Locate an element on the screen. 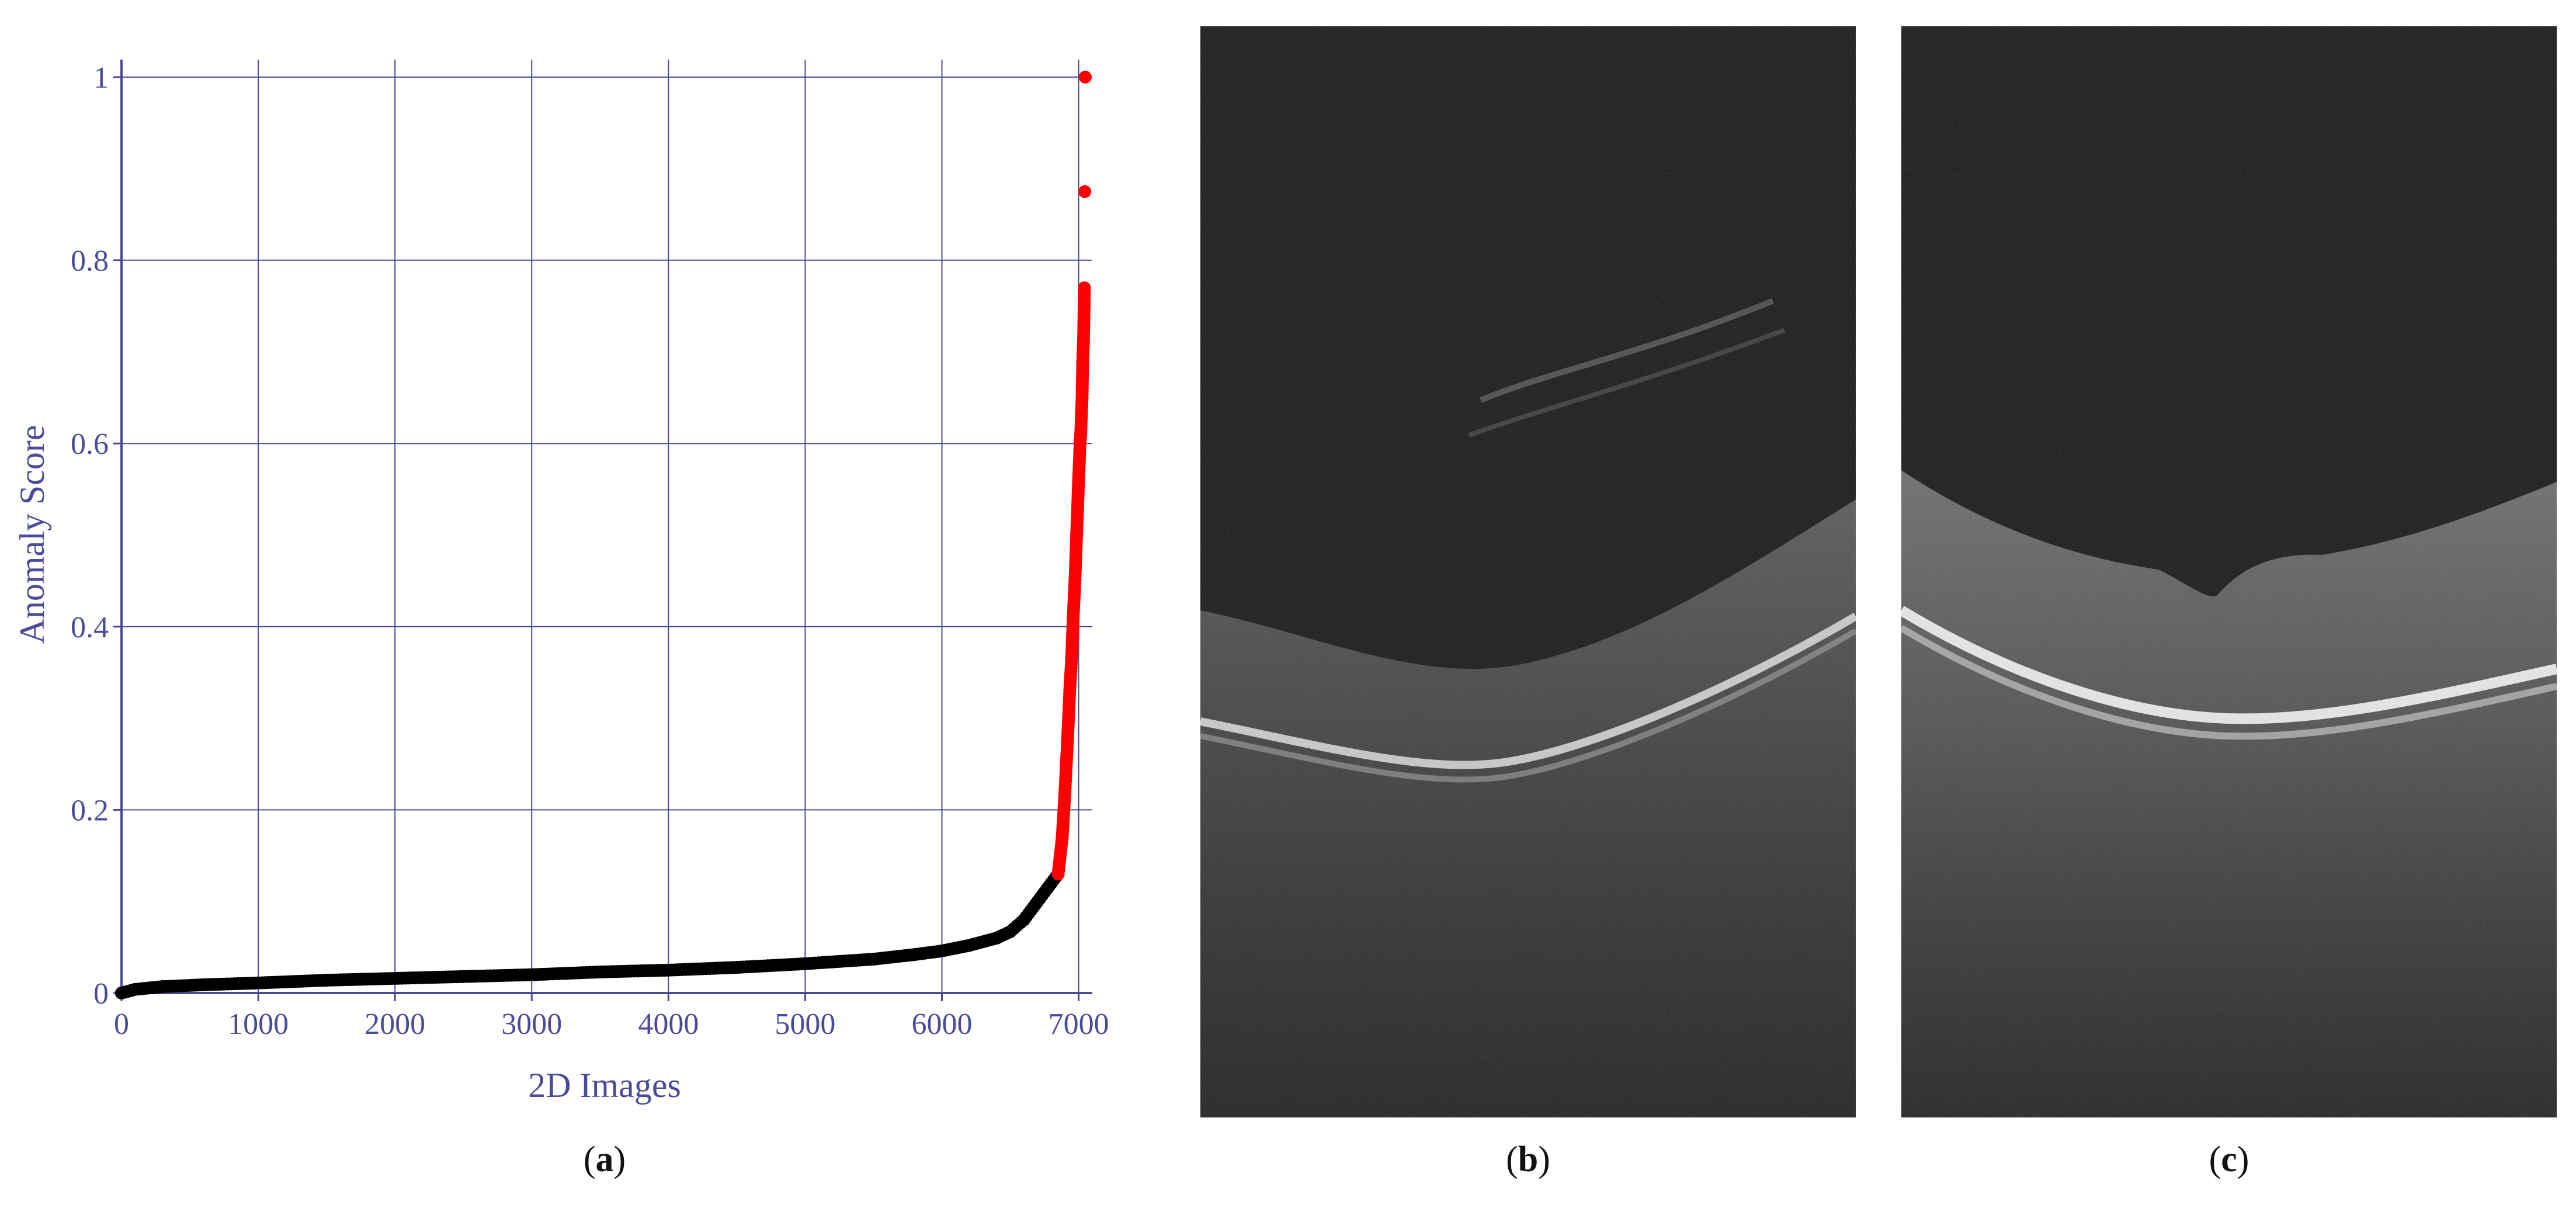 The width and height of the screenshot is (2576, 1215). y-tick-label: 0 is located at coordinates (101, 994).